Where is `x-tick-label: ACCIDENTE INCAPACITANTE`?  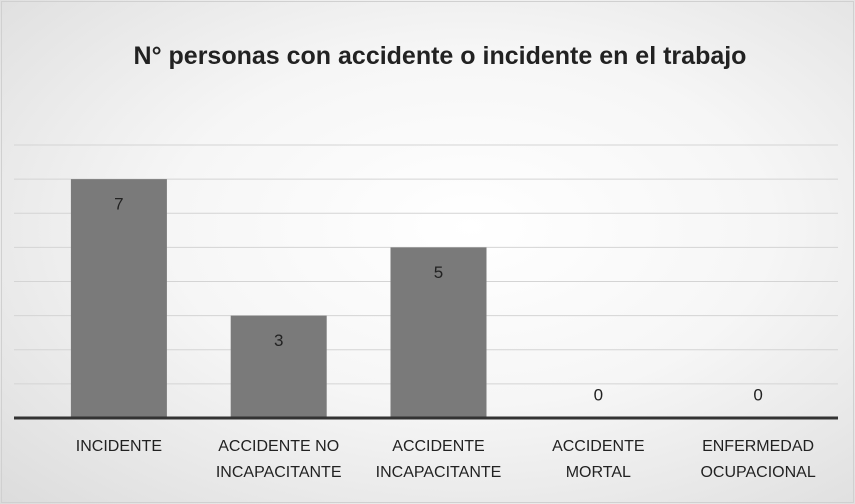 x-tick-label: ACCIDENTE INCAPACITANTE is located at coordinates (438, 459).